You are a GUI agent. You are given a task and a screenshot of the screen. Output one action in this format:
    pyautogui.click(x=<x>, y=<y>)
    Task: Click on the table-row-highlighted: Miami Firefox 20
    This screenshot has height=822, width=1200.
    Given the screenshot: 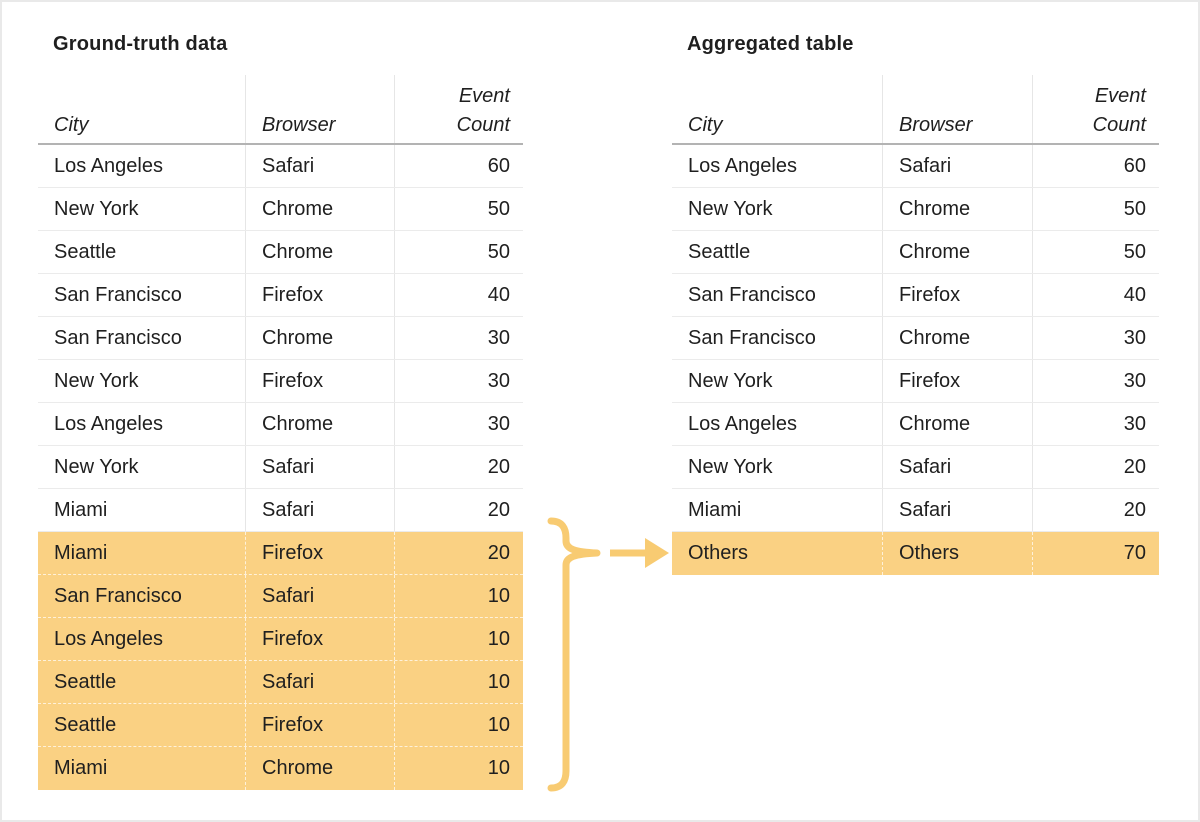 What is the action you would take?
    pyautogui.click(x=280, y=553)
    